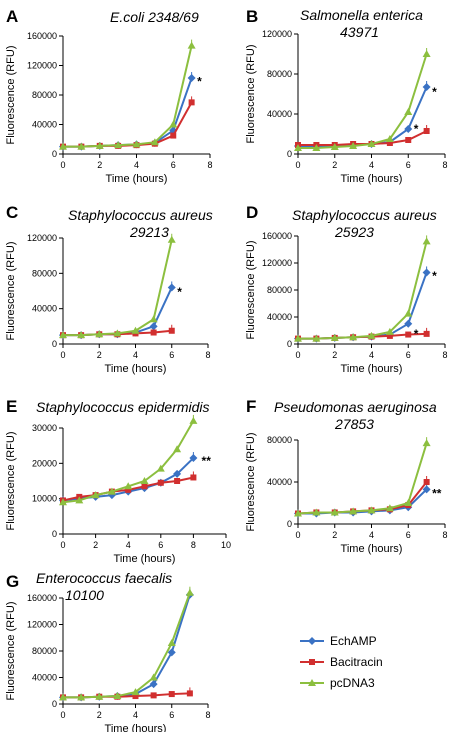 This screenshot has height=732, width=474. What do you see at coordinates (104, 578) in the screenshot?
I see `chart-title: Enterococcus faecalis` at bounding box center [104, 578].